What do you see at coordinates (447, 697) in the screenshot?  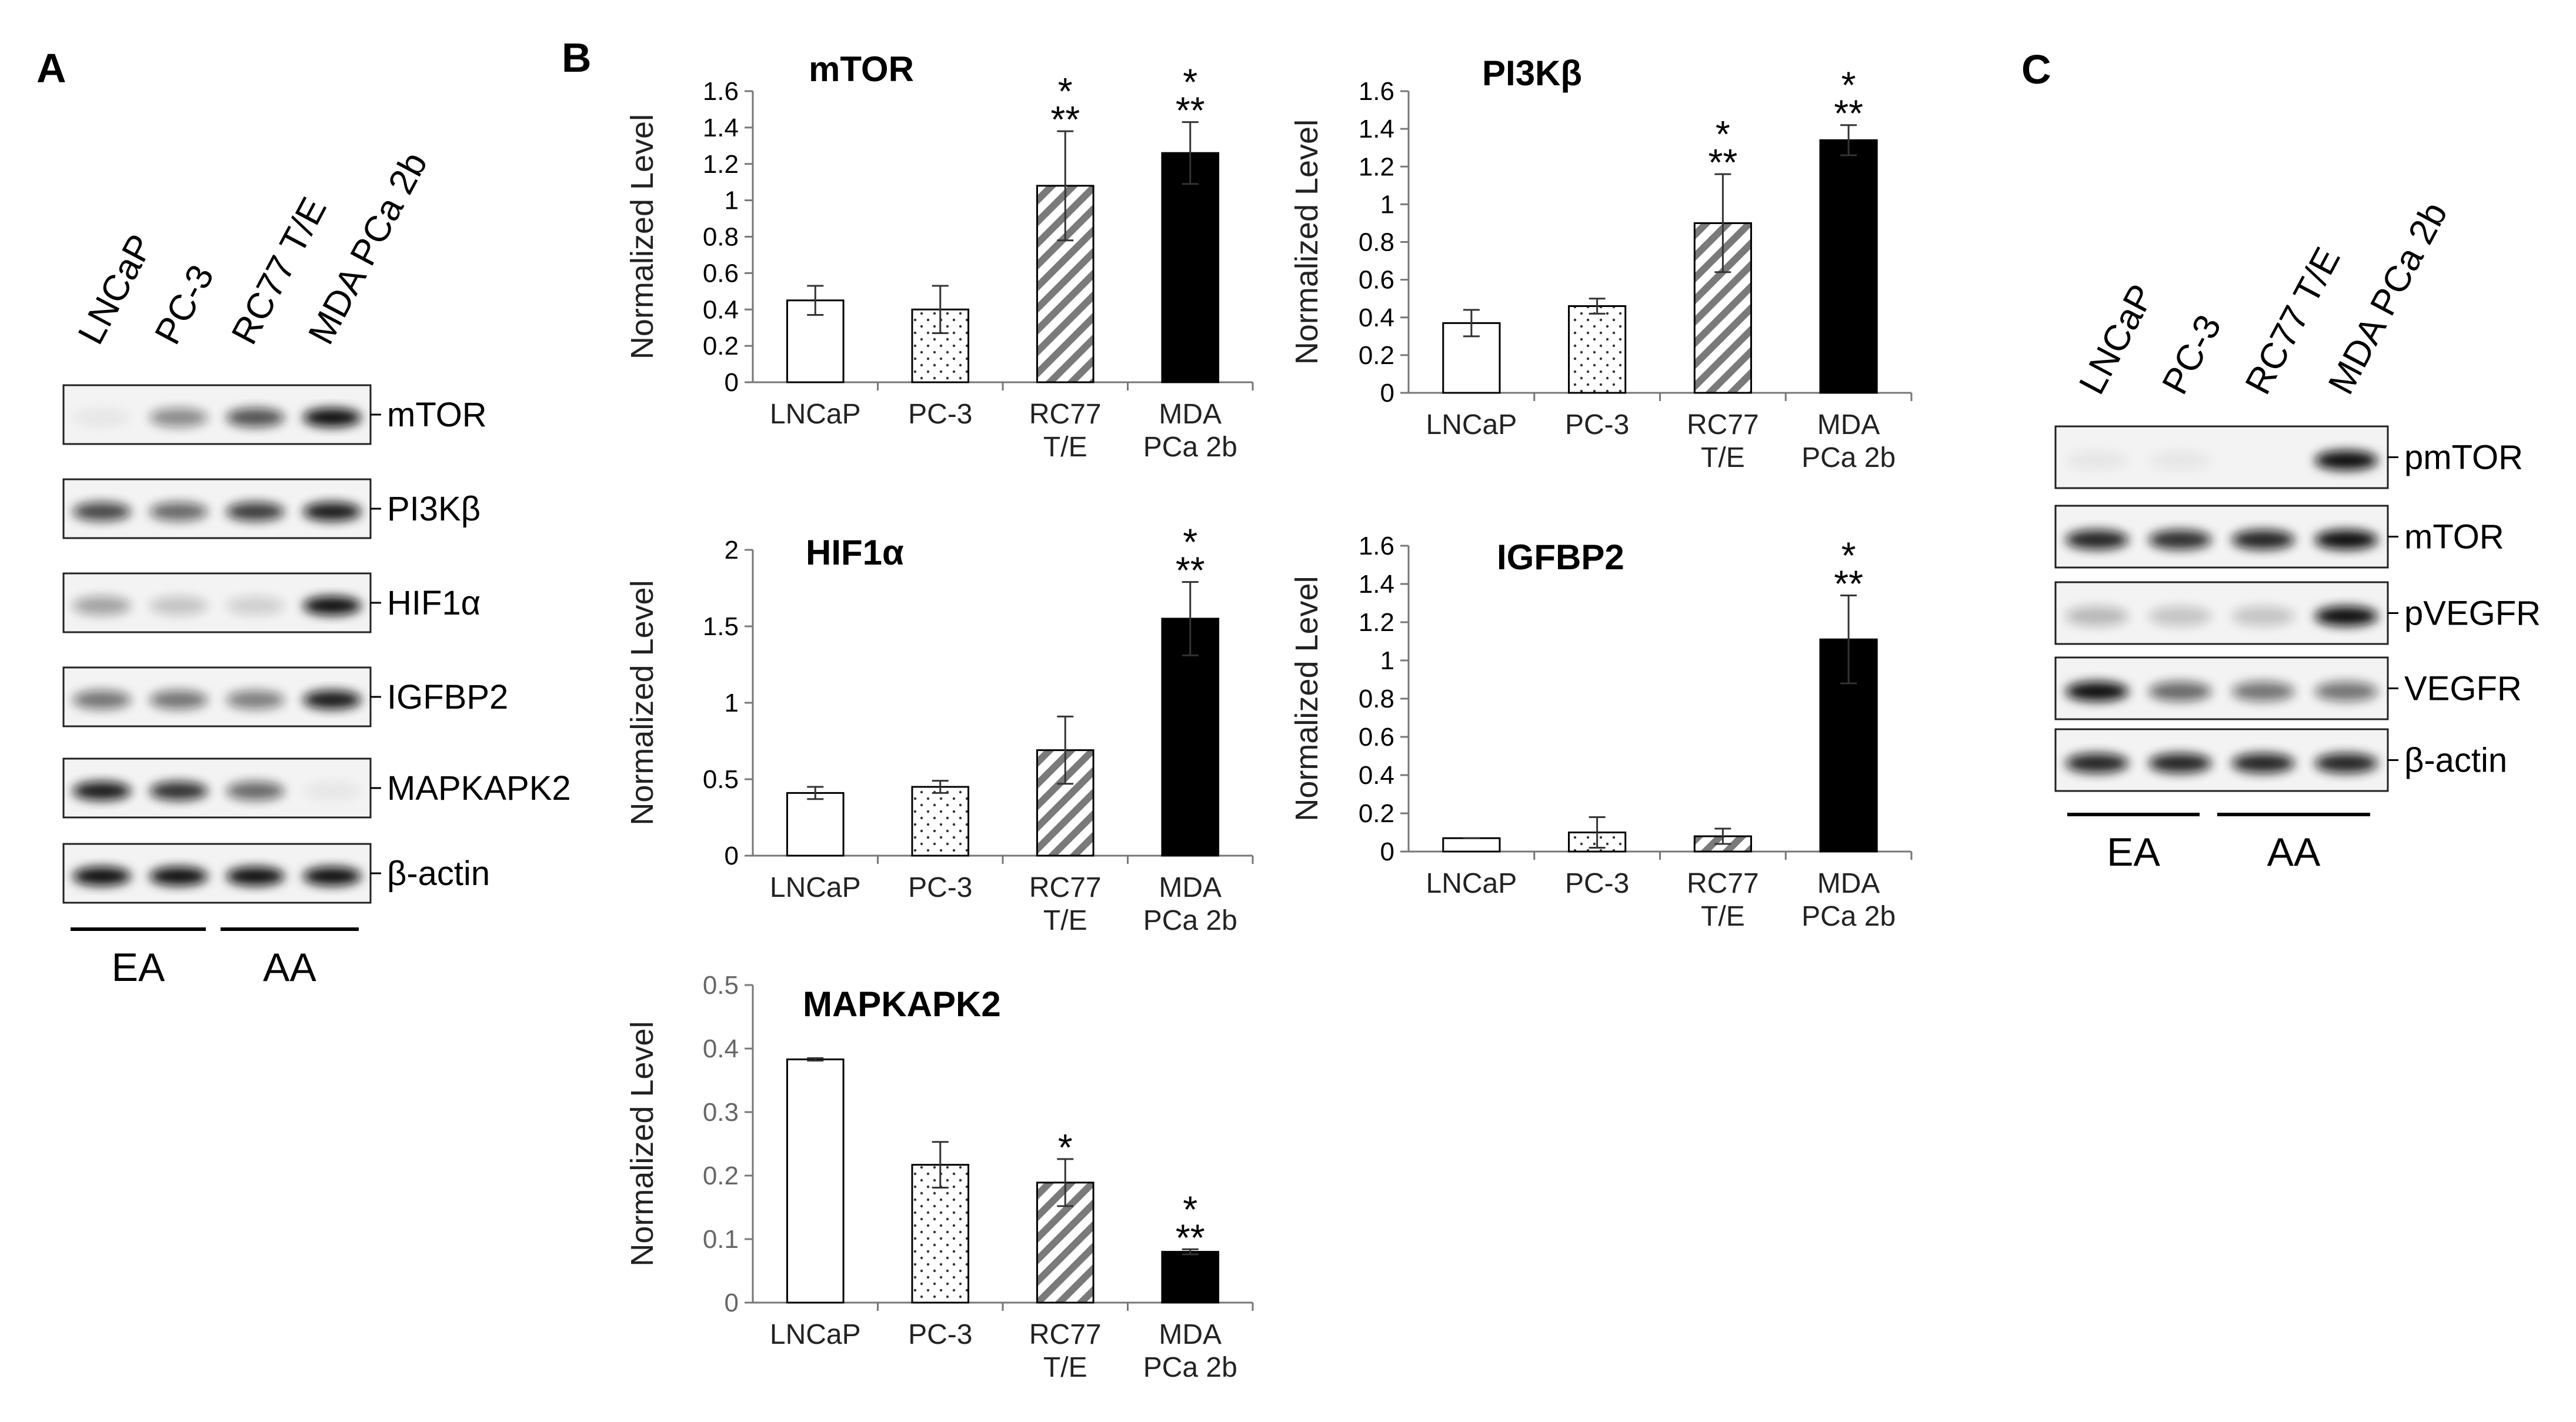 I see `panel-a-protein-label: IGFBP2` at bounding box center [447, 697].